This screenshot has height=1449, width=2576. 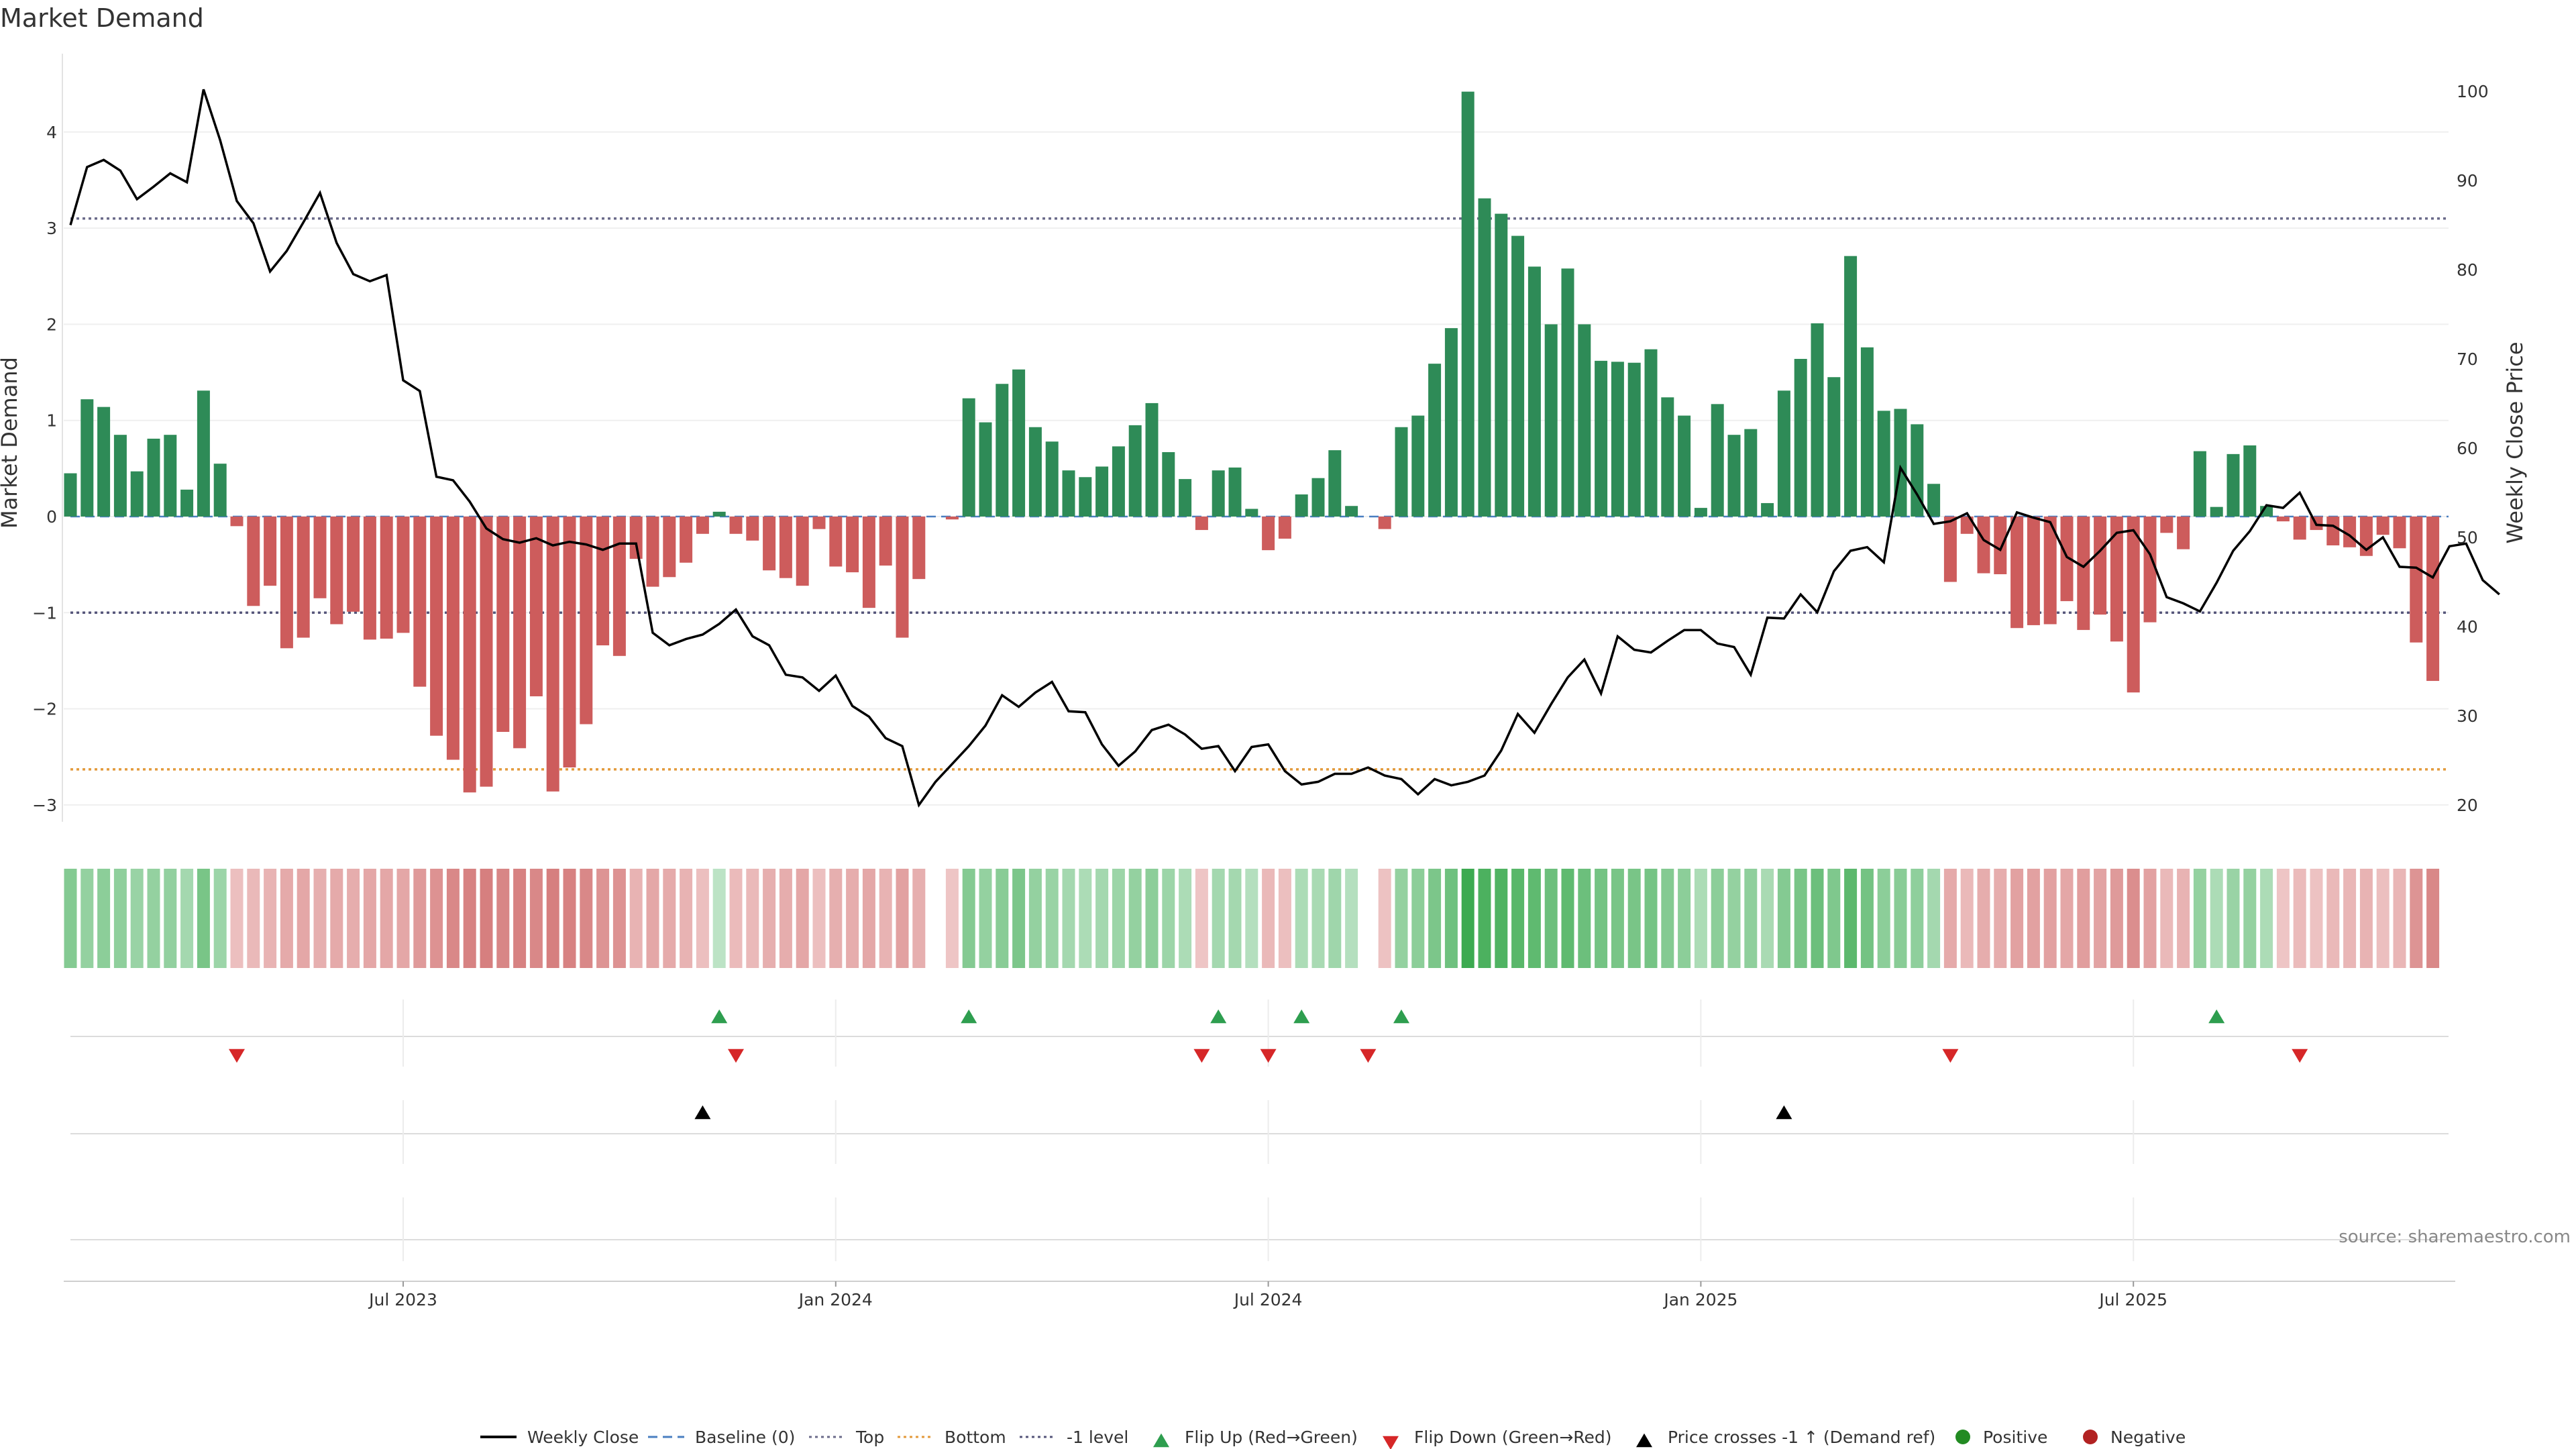 What do you see at coordinates (1161, 1440) in the screenshot?
I see `legend-flip-up-symbol` at bounding box center [1161, 1440].